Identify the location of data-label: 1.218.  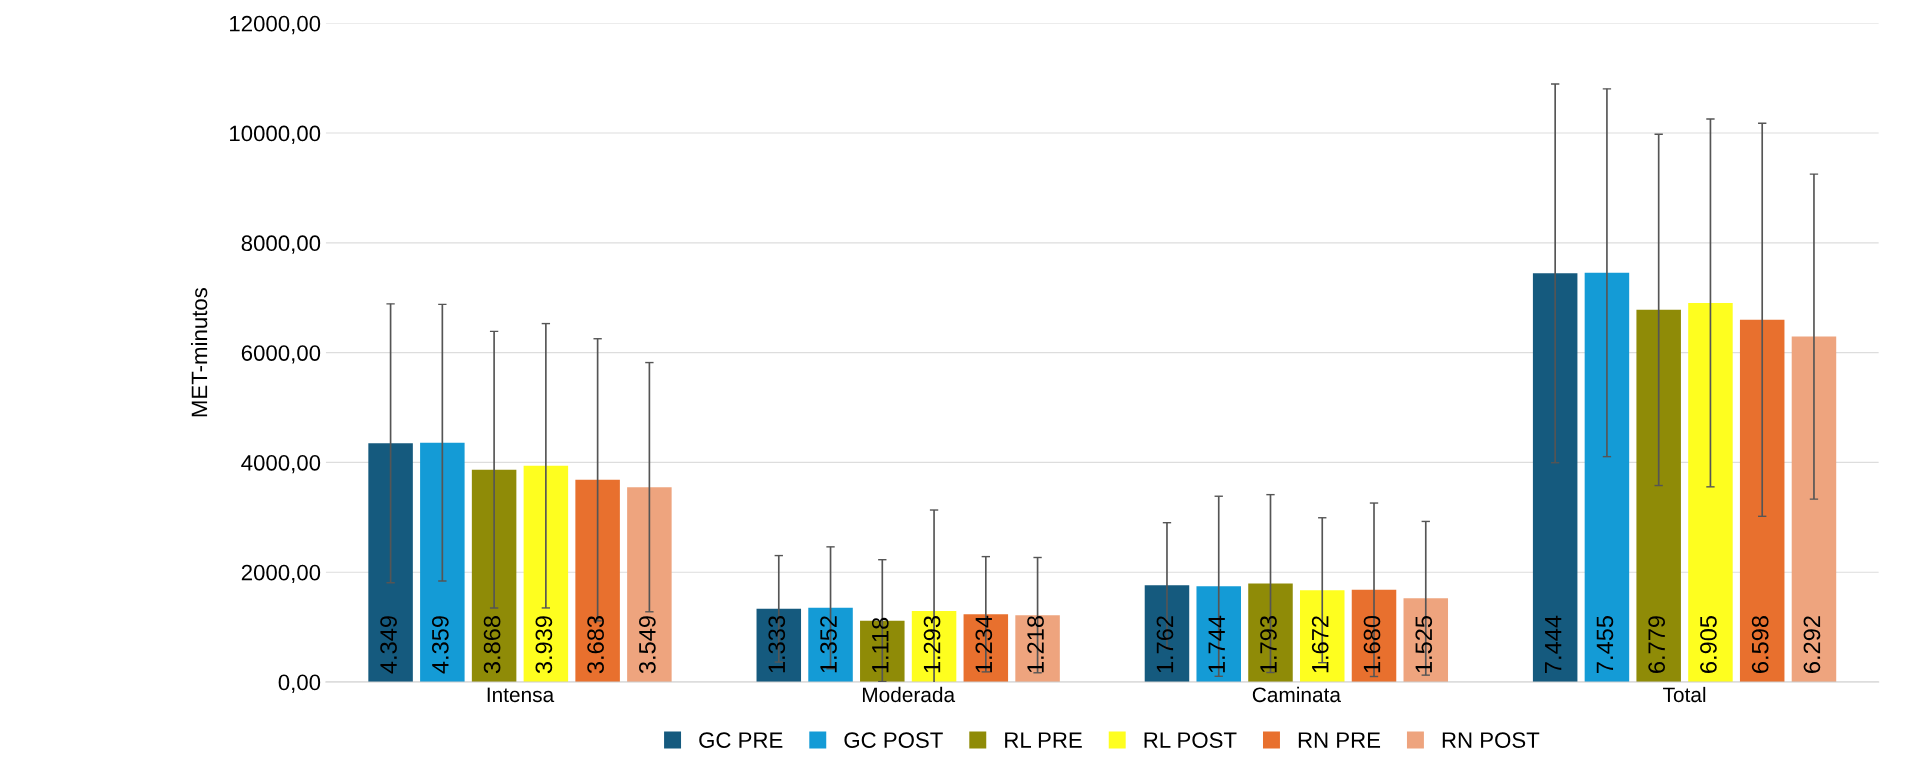
(1035, 644).